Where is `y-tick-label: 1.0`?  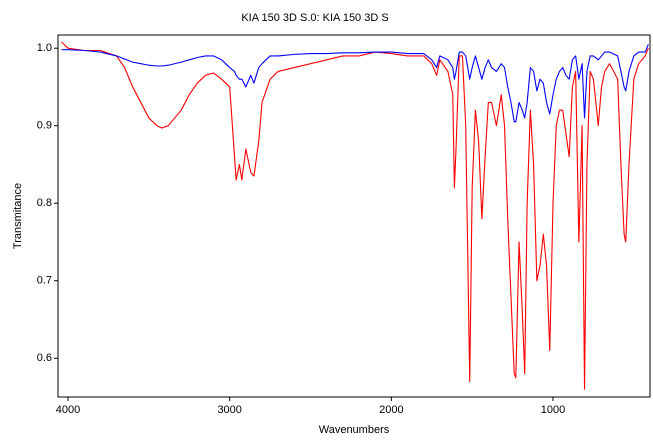
y-tick-label: 1.0 is located at coordinates (44, 48).